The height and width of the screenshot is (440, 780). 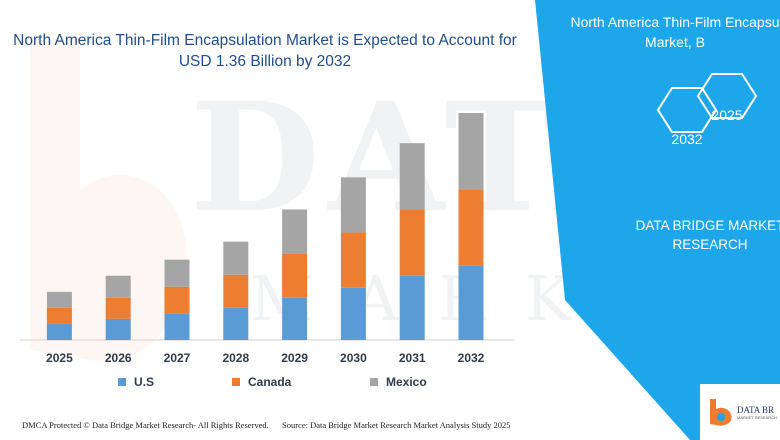 I want to click on bar-us-2031, so click(x=412, y=307).